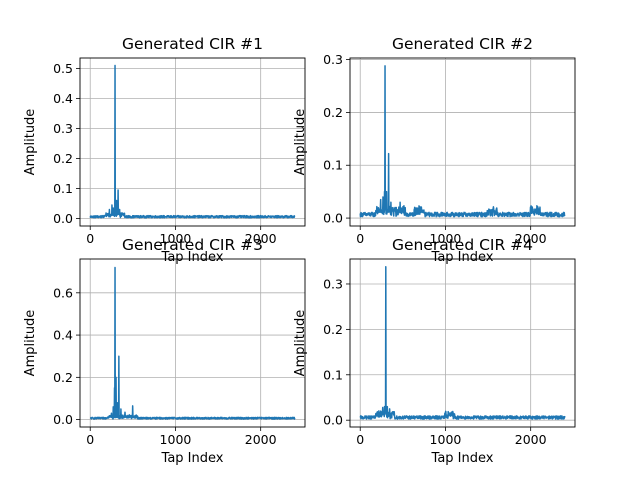  I want to click on y-tick-label: 0.5, so click(63, 68).